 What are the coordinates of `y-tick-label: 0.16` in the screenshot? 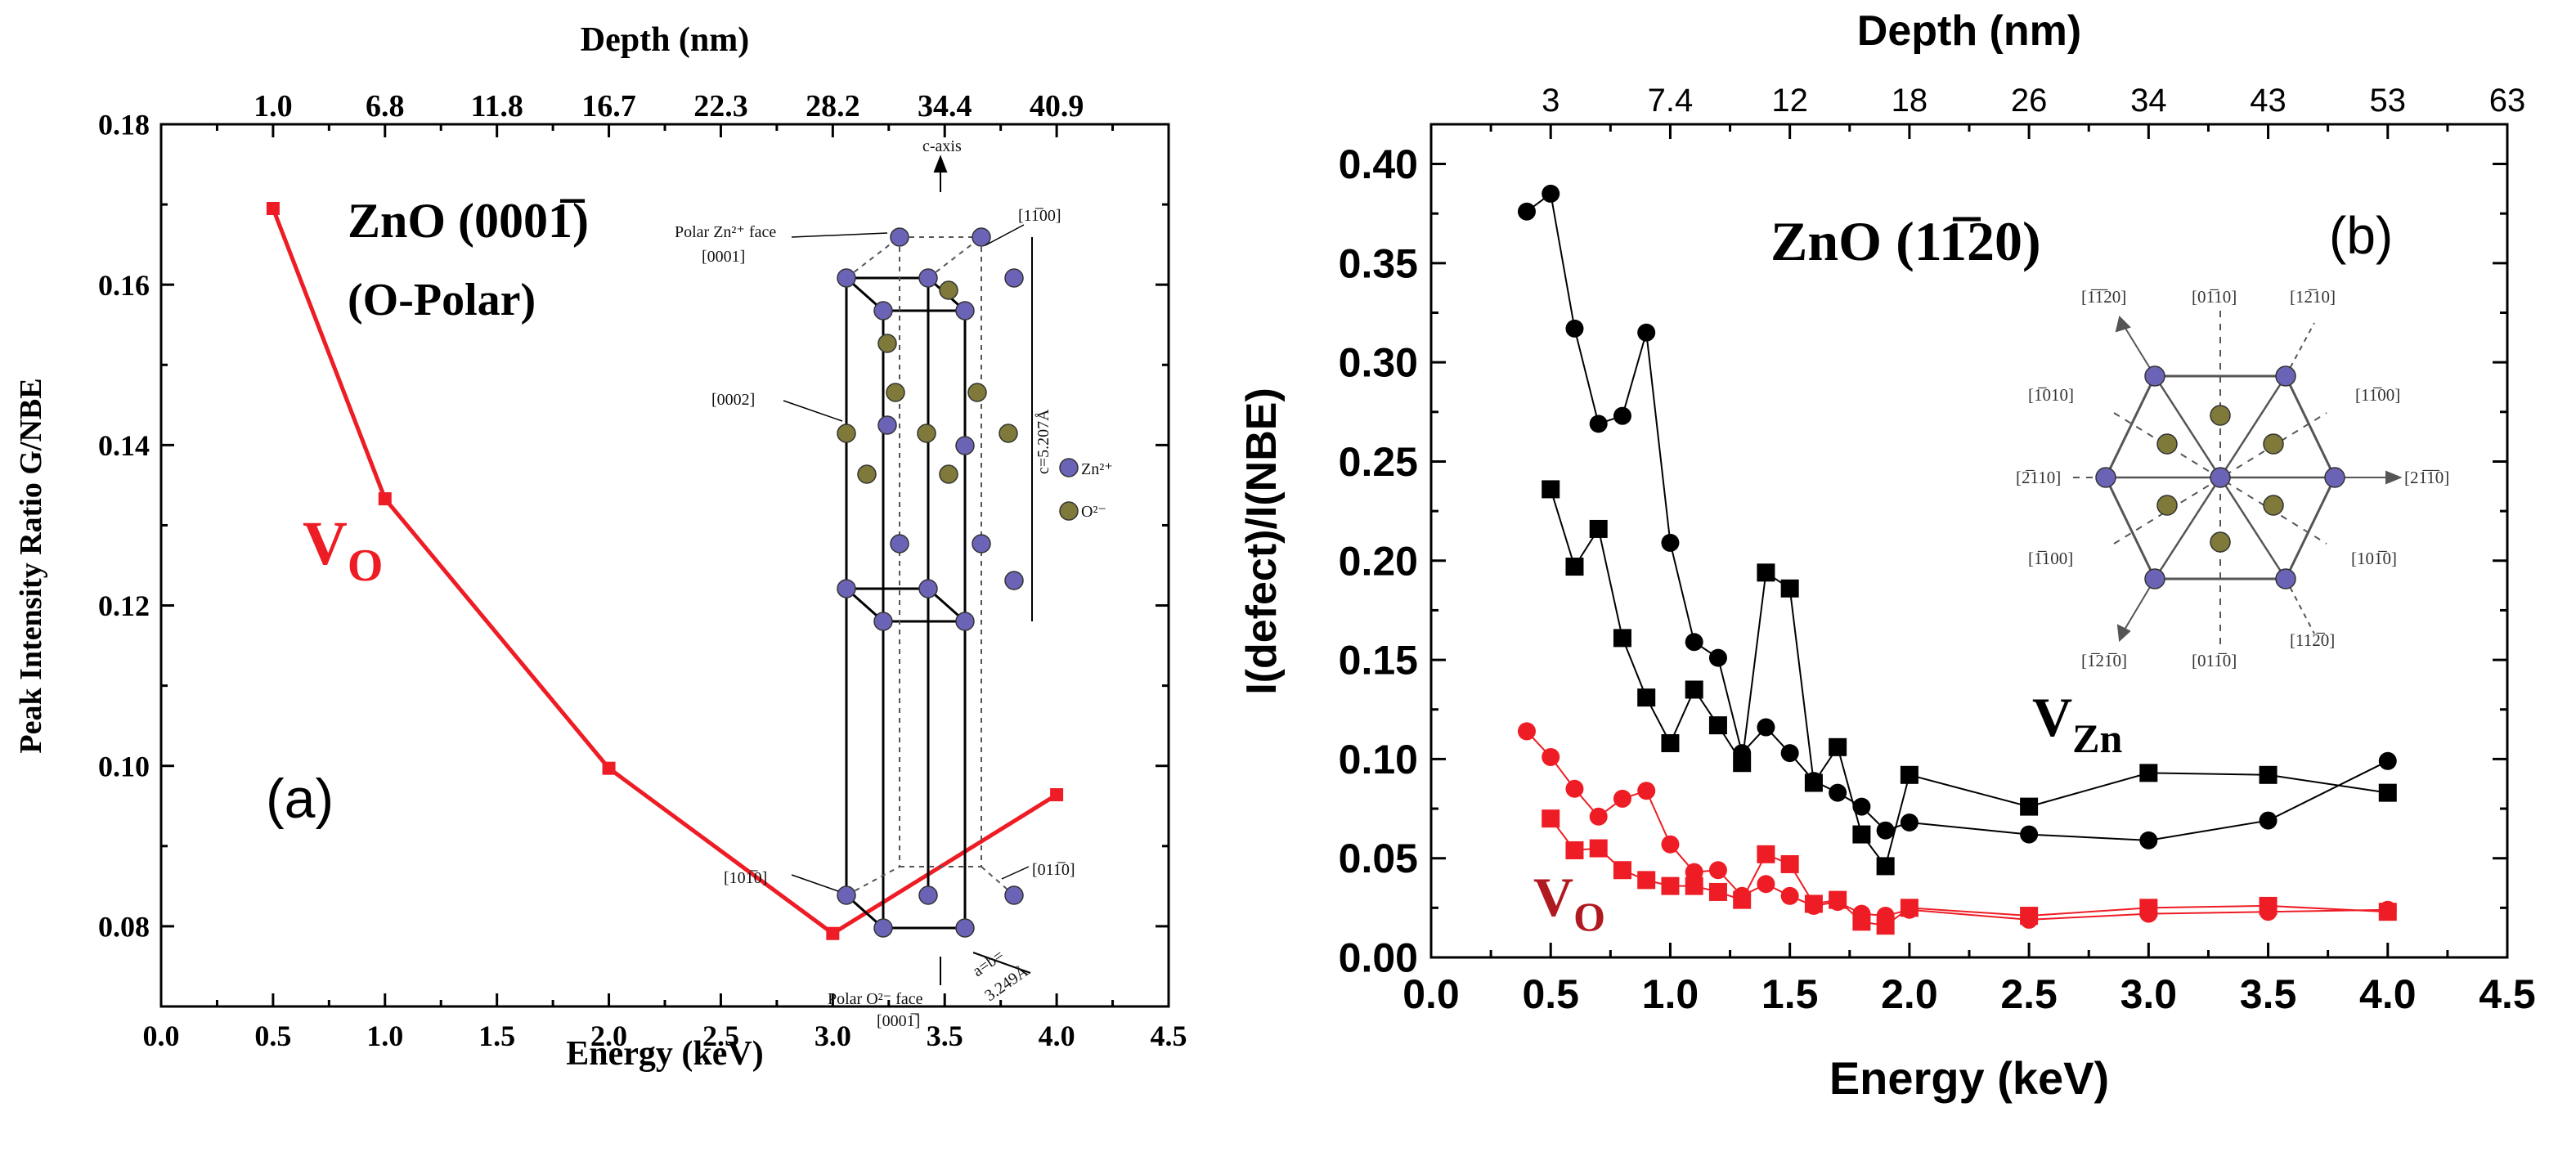 It's located at (124, 285).